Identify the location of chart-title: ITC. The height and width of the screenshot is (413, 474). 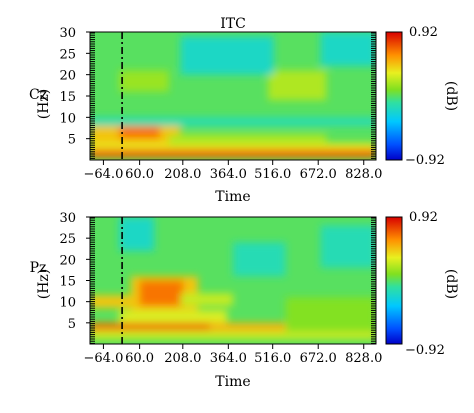
(233, 24).